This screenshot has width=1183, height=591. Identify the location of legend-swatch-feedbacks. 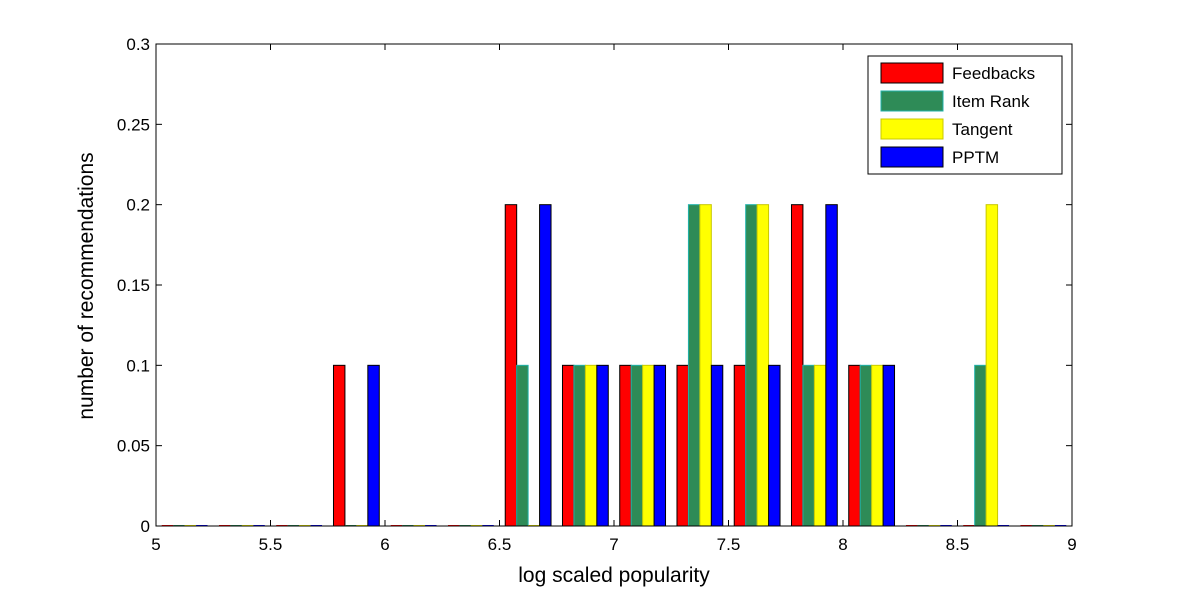
(912, 73).